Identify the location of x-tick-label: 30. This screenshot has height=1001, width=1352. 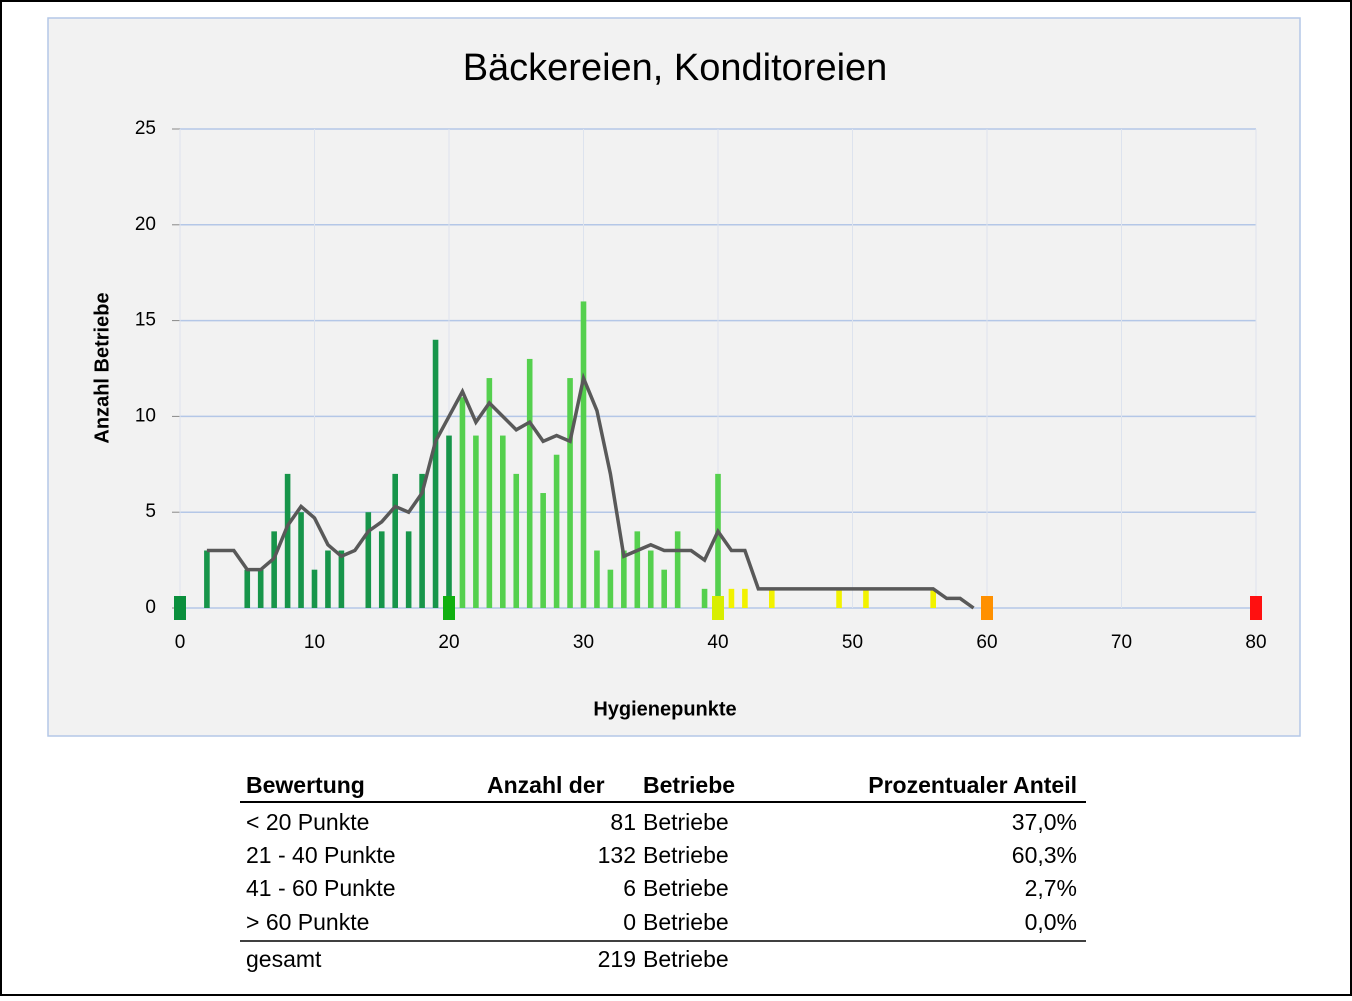
(583, 642).